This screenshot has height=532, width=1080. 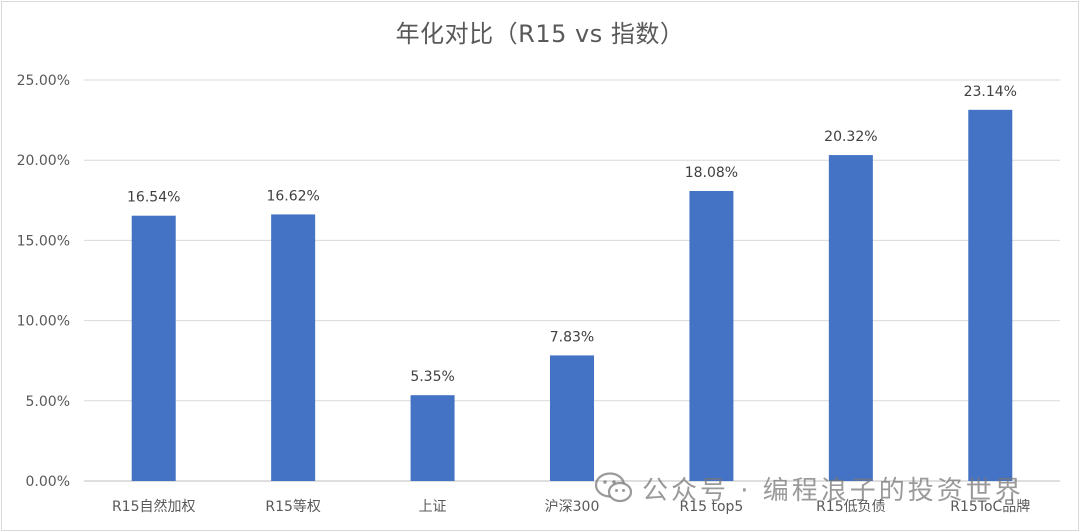 I want to click on watermark: 公众号 · 编程浪子的投资世界, so click(x=809, y=488).